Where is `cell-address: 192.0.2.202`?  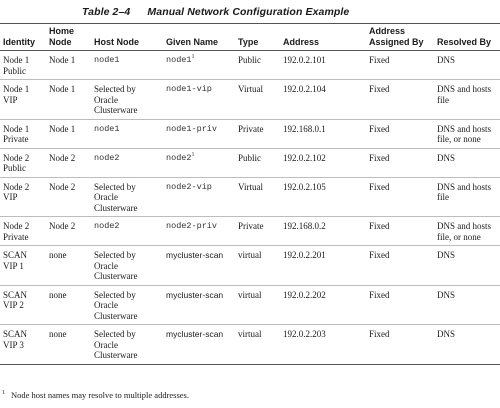 cell-address: 192.0.2.202 is located at coordinates (323, 305).